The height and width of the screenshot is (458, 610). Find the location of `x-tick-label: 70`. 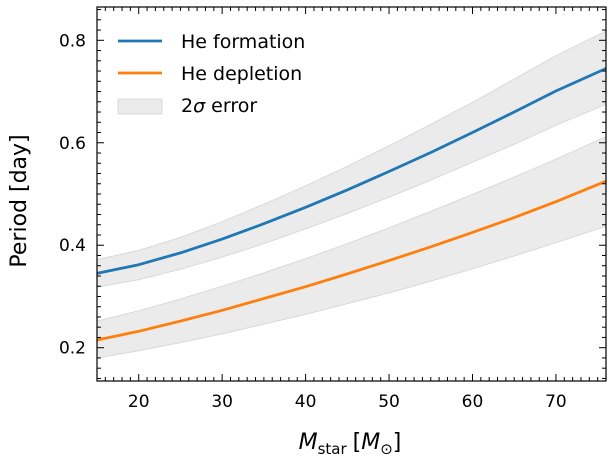

x-tick-label: 70 is located at coordinates (556, 402).